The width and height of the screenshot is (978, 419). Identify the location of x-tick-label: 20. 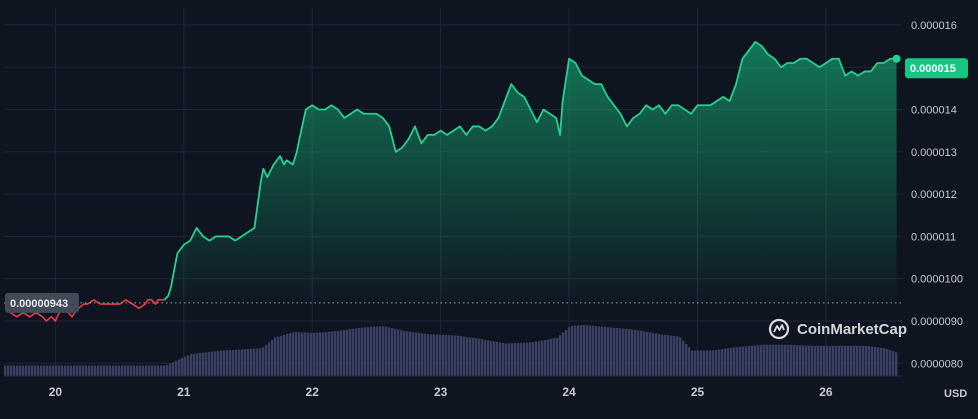
(56, 392).